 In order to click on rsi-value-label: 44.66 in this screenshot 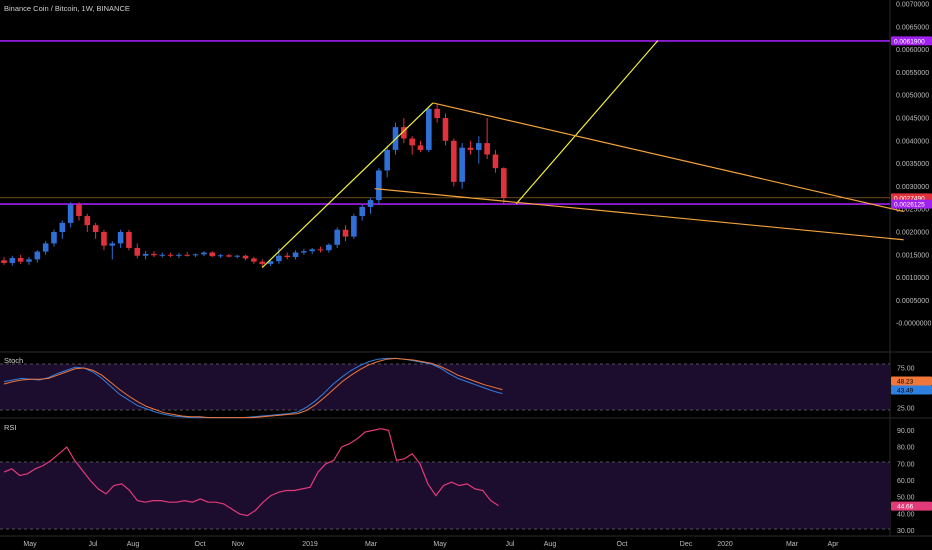, I will do `click(905, 507)`.